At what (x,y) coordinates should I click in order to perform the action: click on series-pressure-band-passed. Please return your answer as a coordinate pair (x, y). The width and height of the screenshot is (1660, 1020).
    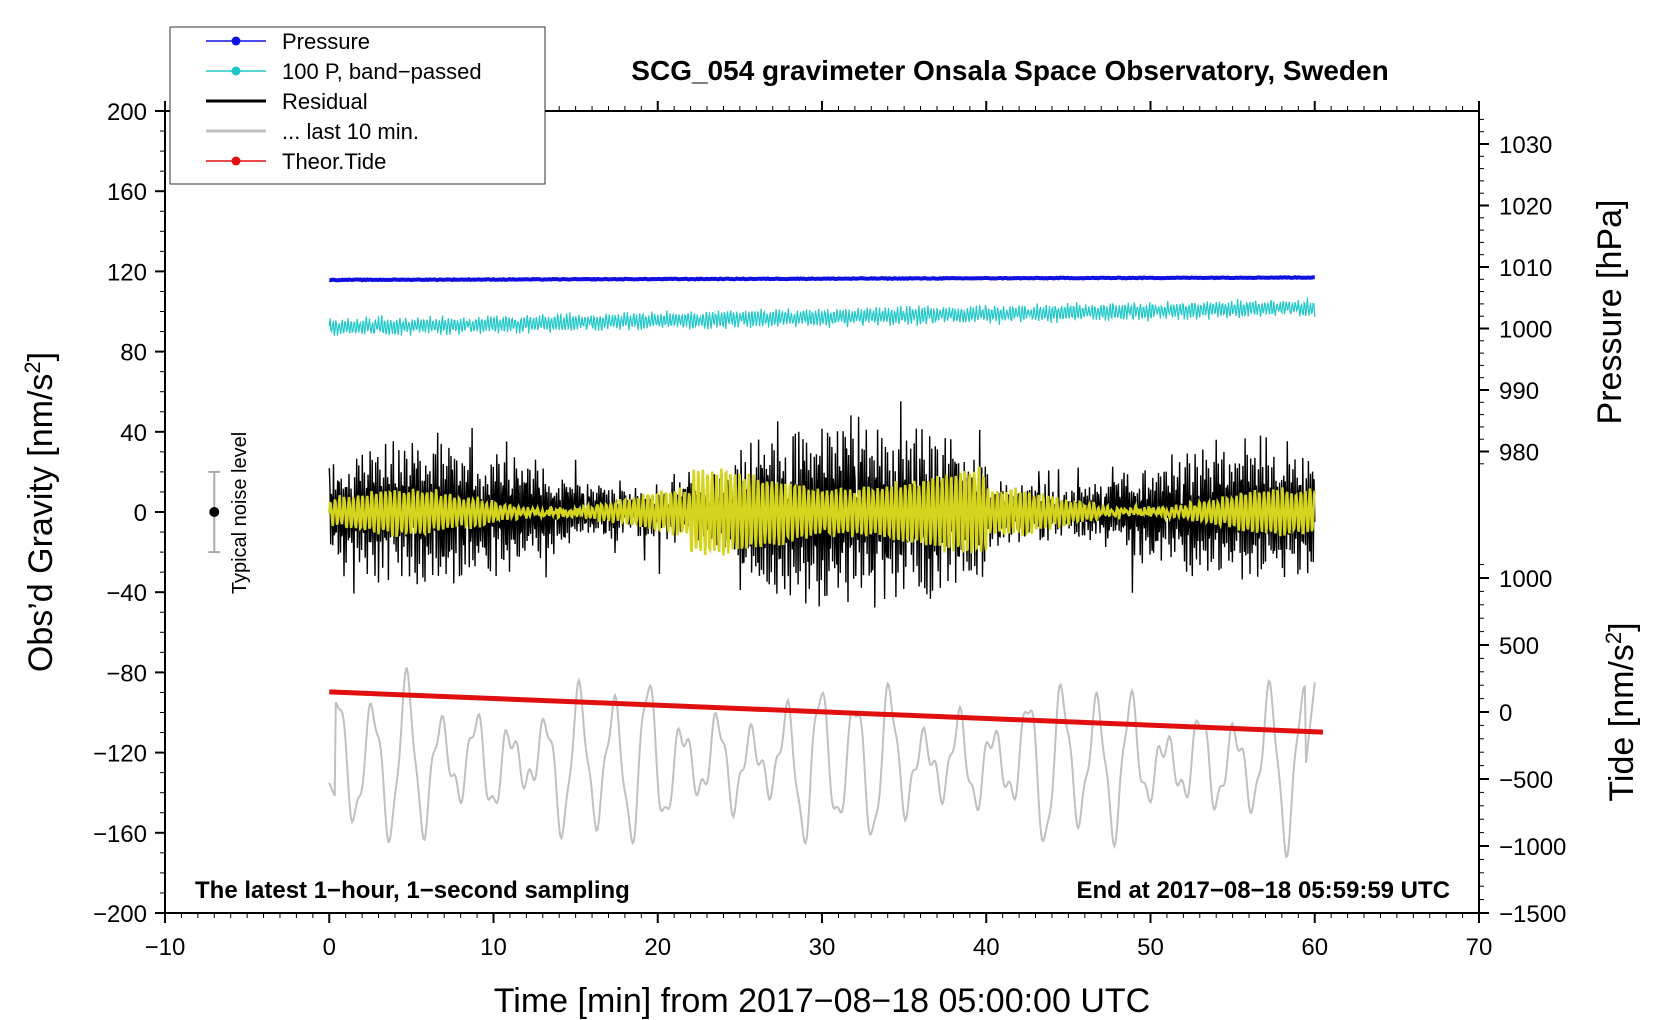
    Looking at the image, I should click on (822, 316).